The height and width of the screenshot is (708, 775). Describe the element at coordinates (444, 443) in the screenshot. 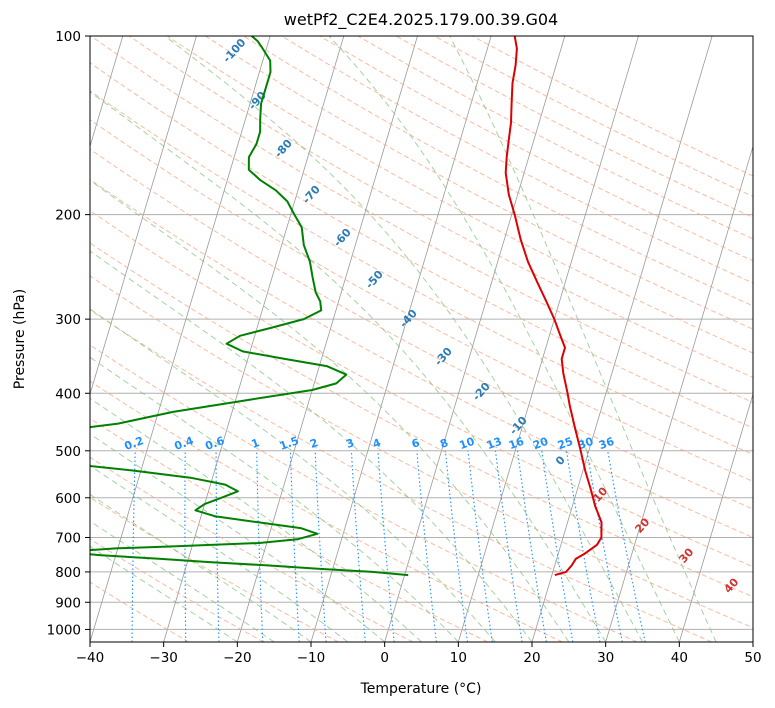

I see `mixing-ratio-label: 8` at that location.